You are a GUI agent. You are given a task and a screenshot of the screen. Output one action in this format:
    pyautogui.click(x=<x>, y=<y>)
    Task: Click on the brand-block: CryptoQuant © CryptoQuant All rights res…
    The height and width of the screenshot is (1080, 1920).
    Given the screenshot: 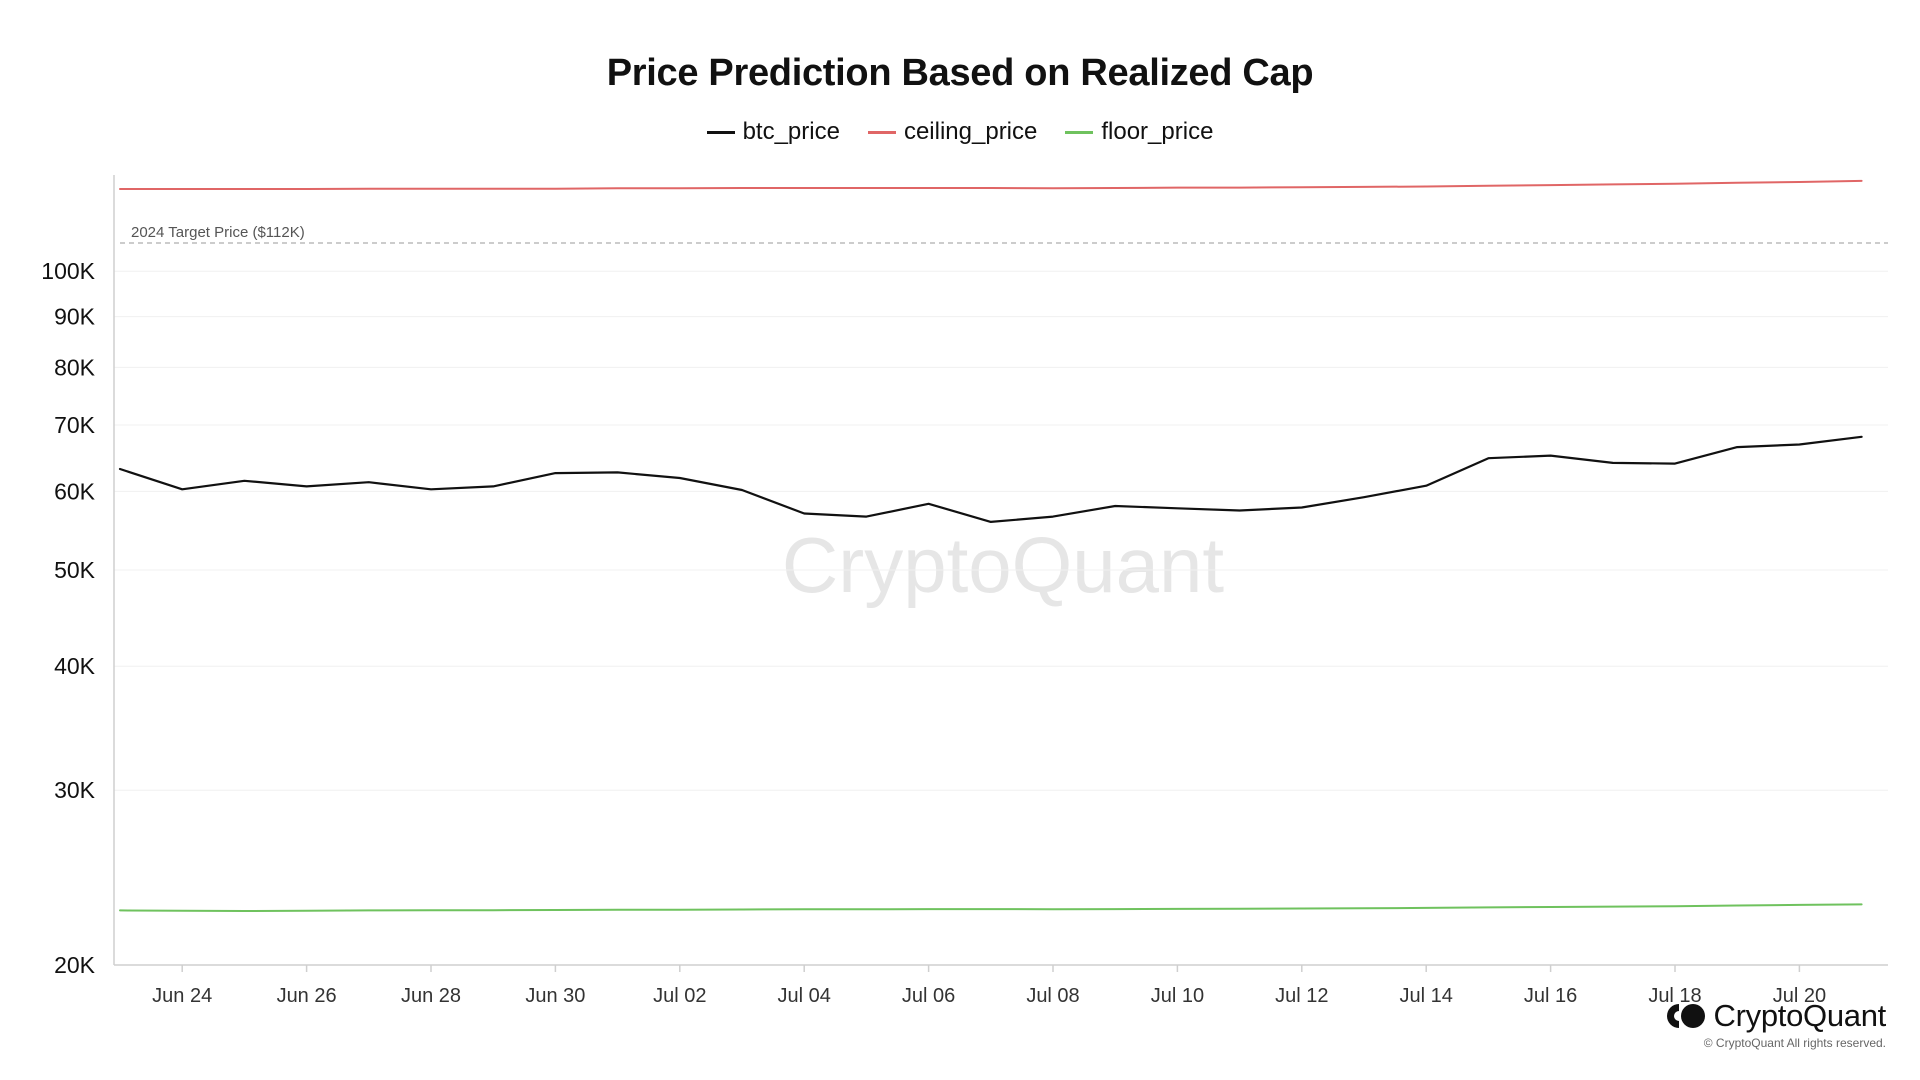 What is the action you would take?
    pyautogui.click(x=1776, y=1024)
    